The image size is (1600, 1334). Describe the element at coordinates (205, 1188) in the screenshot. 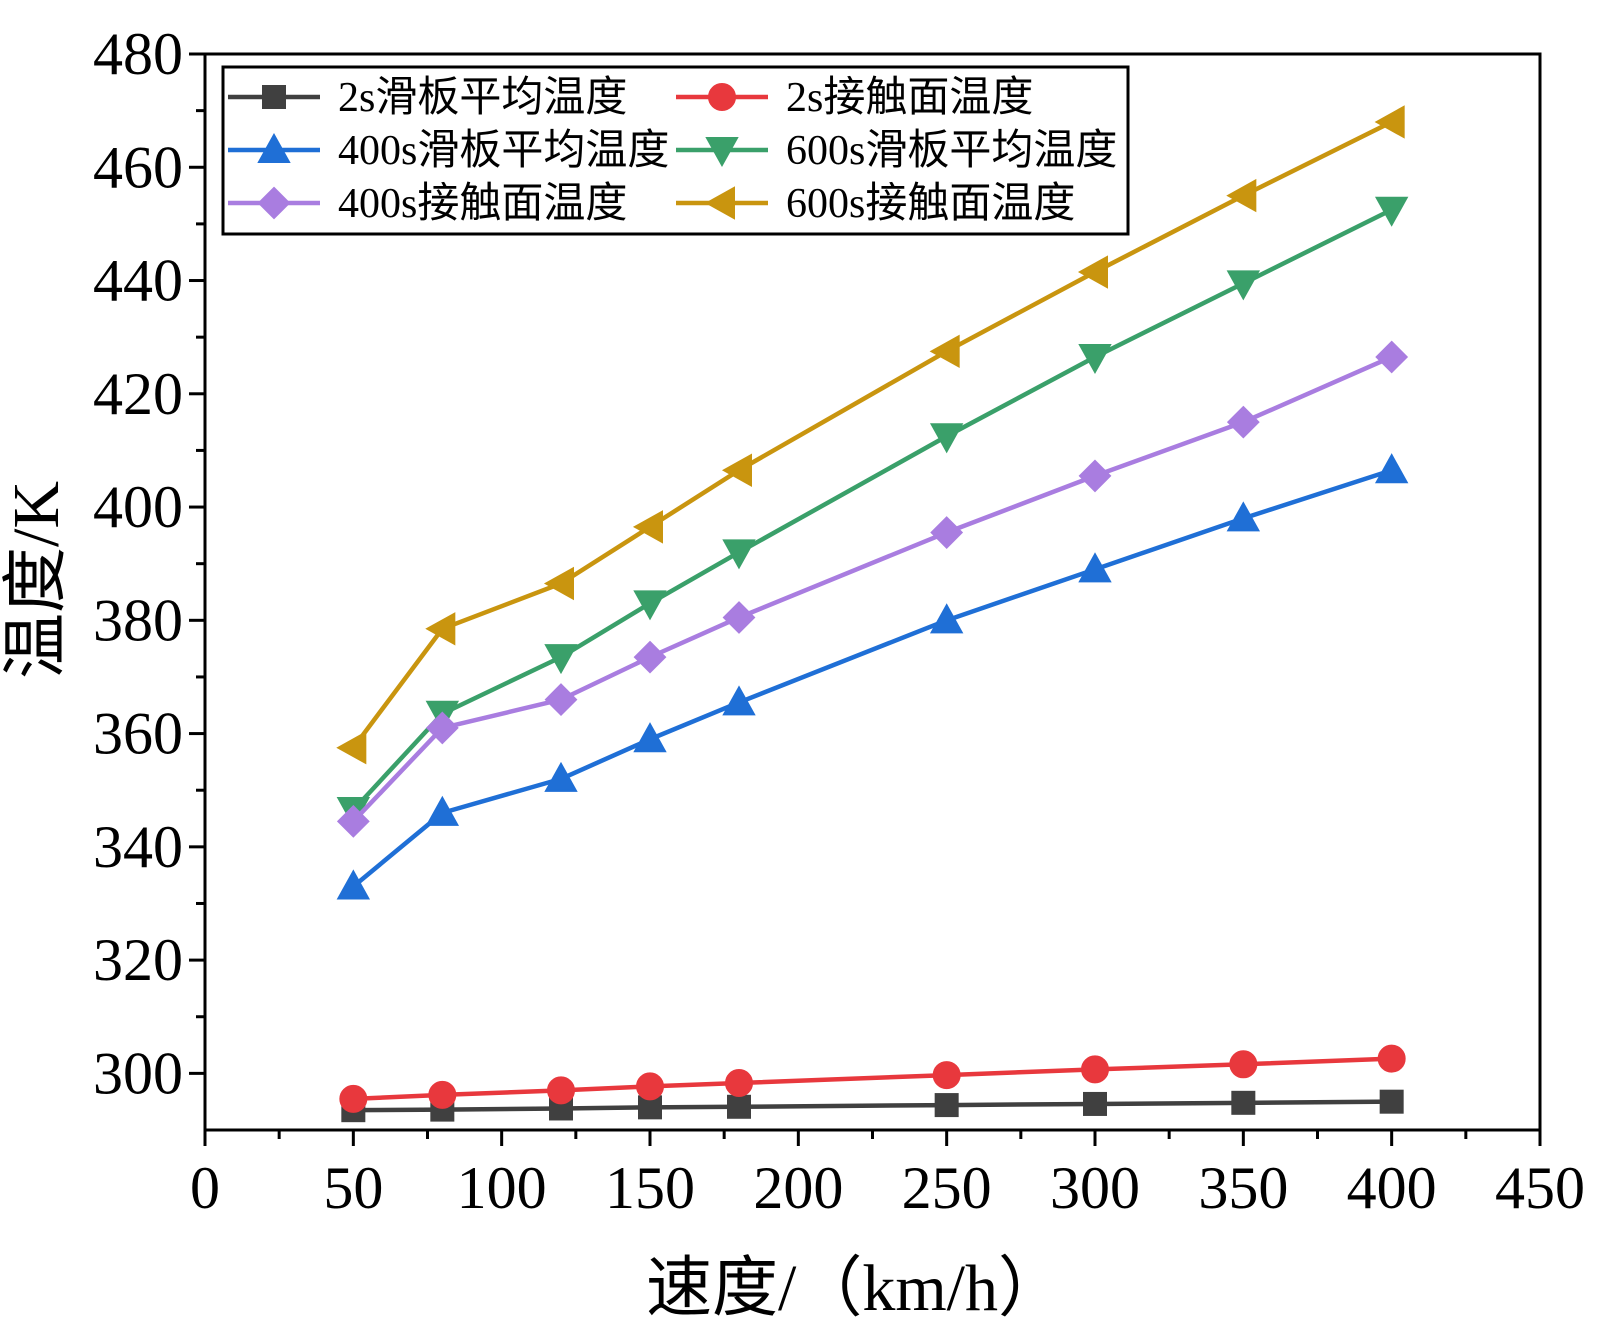

I see `x-tick-label: 0` at that location.